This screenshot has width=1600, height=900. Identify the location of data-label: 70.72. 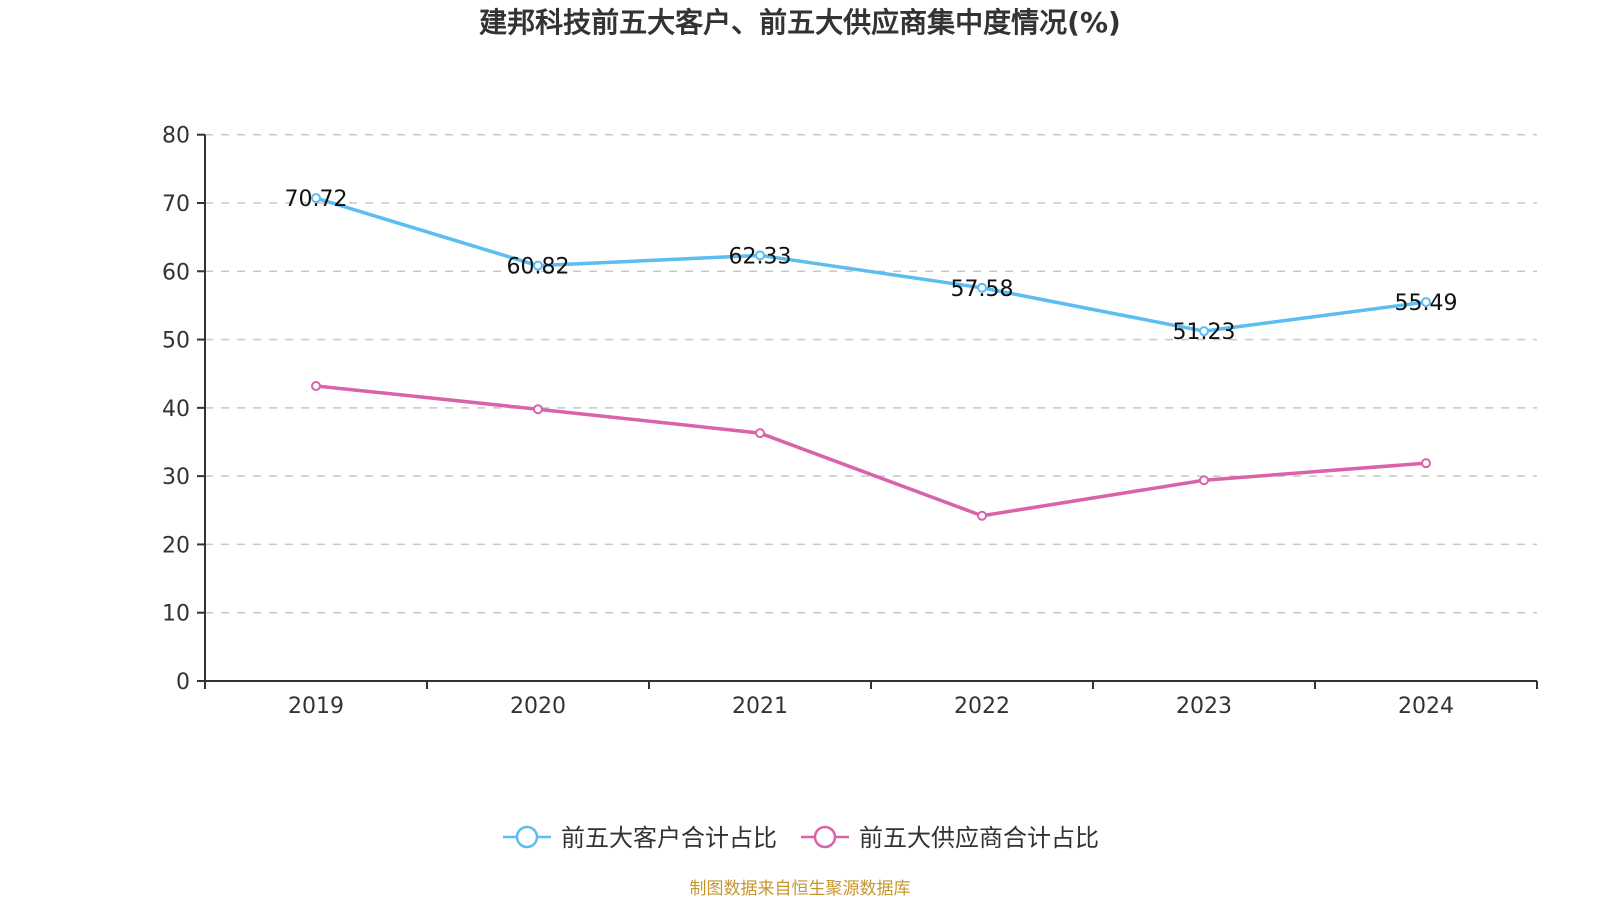
(316, 199).